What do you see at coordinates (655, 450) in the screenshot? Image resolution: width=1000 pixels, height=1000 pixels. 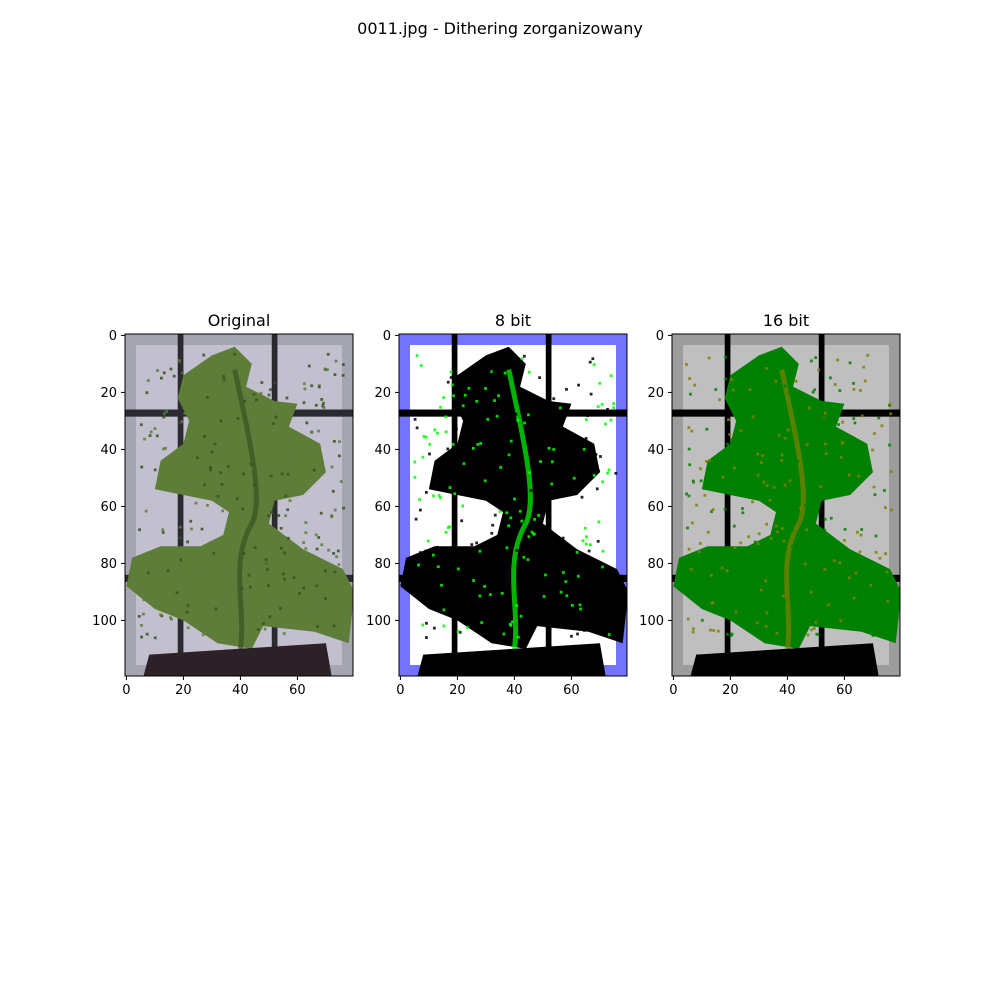 I see `y-tick-label: 40` at bounding box center [655, 450].